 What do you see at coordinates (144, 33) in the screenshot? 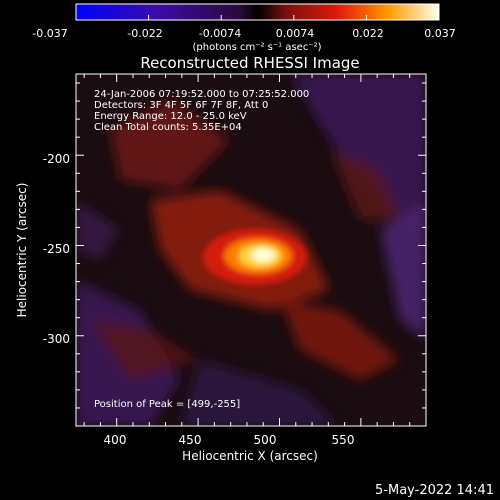
I see `colorbar-tick-label: -0.022` at bounding box center [144, 33].